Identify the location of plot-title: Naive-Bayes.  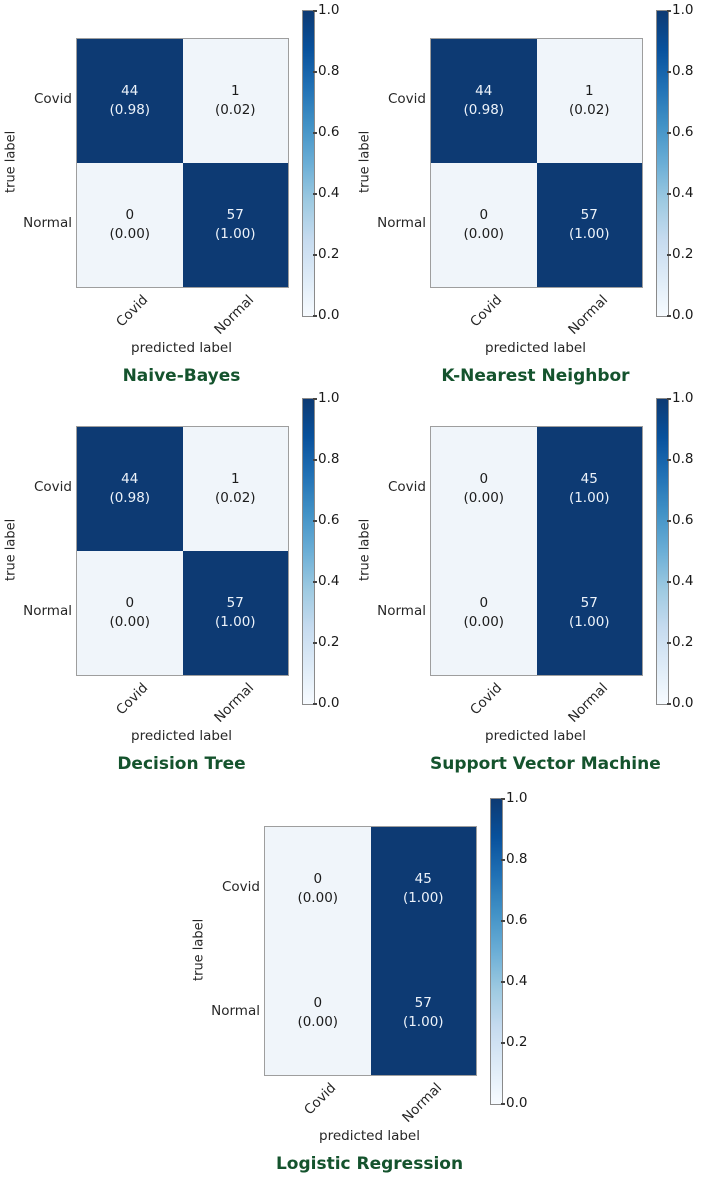
(181, 376).